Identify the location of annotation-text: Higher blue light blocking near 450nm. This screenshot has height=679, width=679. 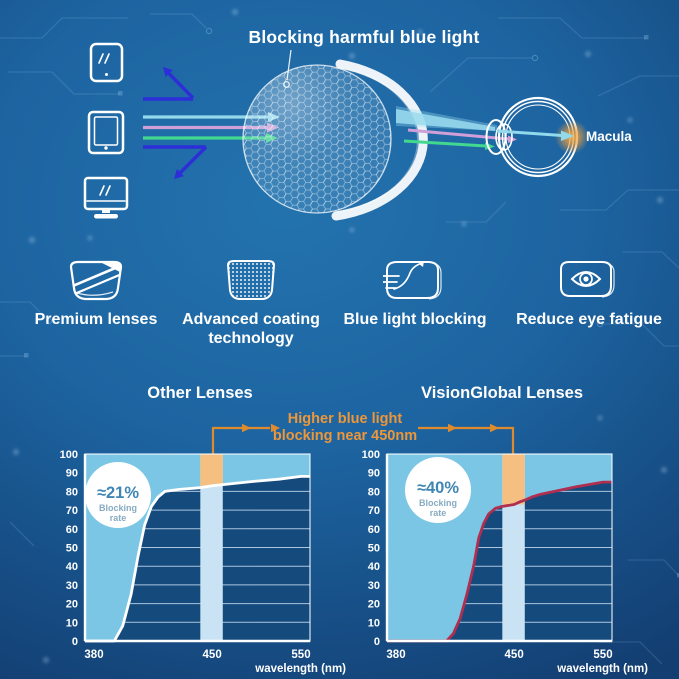
(345, 428).